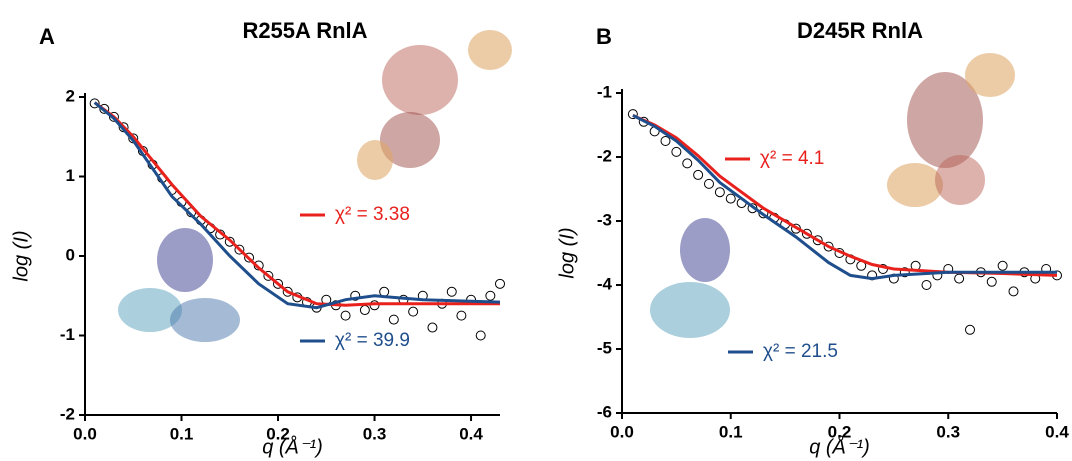  What do you see at coordinates (605, 283) in the screenshot?
I see `y-tick-label: -4` at bounding box center [605, 283].